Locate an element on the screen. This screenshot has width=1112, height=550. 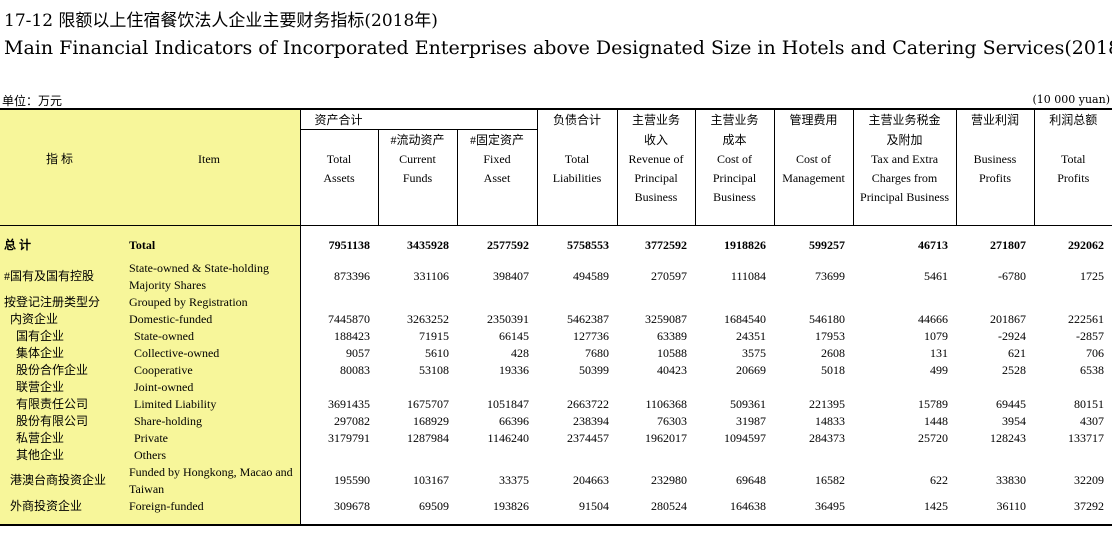
cell-value: 46713 is located at coordinates (933, 245).